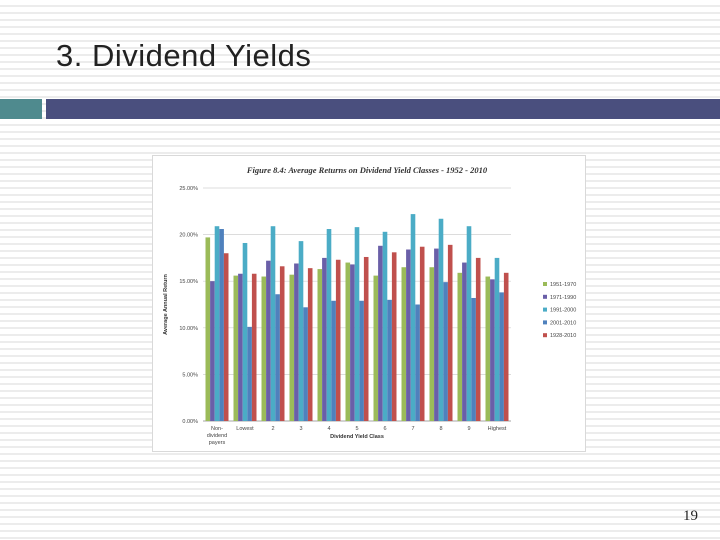 This screenshot has width=720, height=540. Describe the element at coordinates (383, 109) in the screenshot. I see `title-underline-bar` at that location.